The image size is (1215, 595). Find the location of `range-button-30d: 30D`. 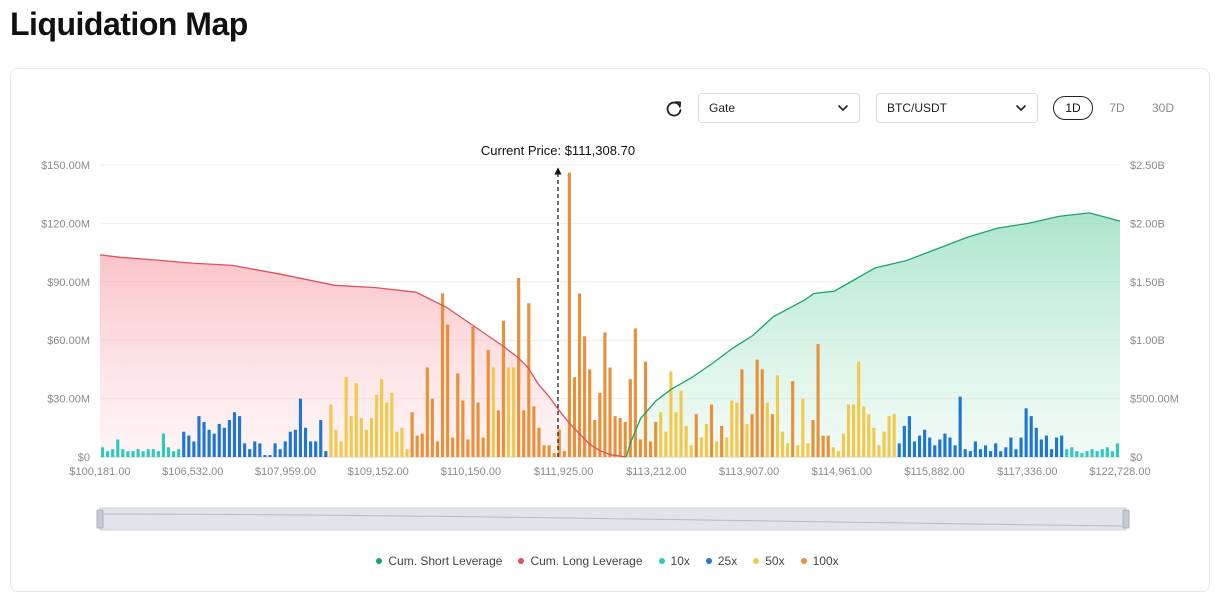

range-button-30d: 30D is located at coordinates (1163, 108).